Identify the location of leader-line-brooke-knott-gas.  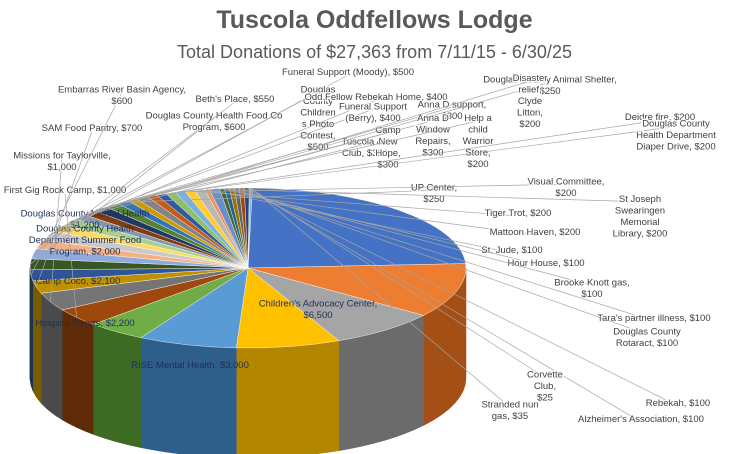
(409, 237).